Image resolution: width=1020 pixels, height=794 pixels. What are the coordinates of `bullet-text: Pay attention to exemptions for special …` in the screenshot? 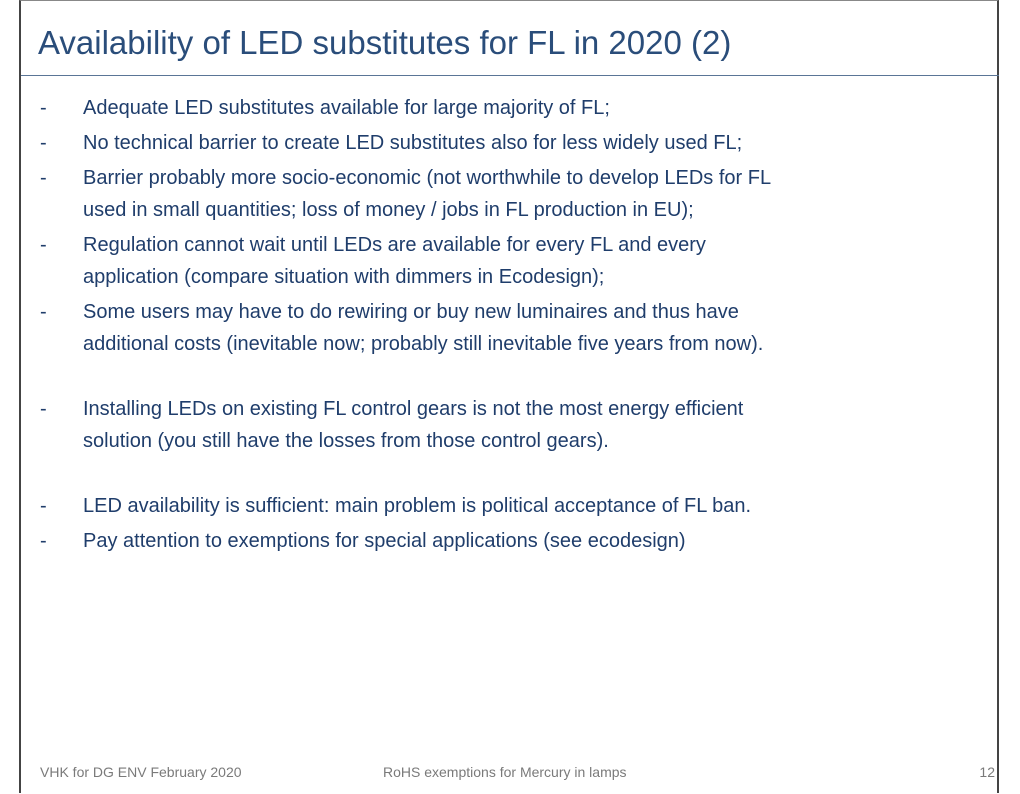 It's located at (384, 541).